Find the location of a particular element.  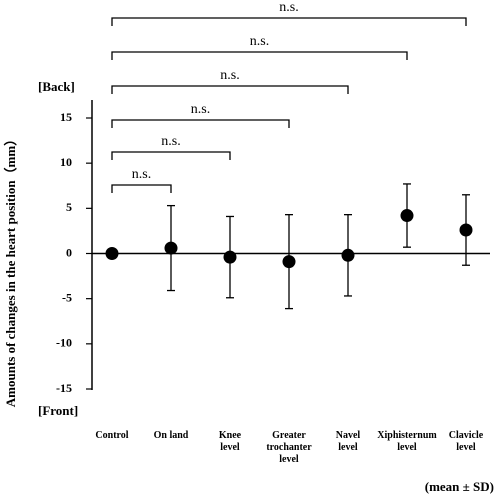

x-tick-label: Xiphisternum level is located at coordinates (407, 441).